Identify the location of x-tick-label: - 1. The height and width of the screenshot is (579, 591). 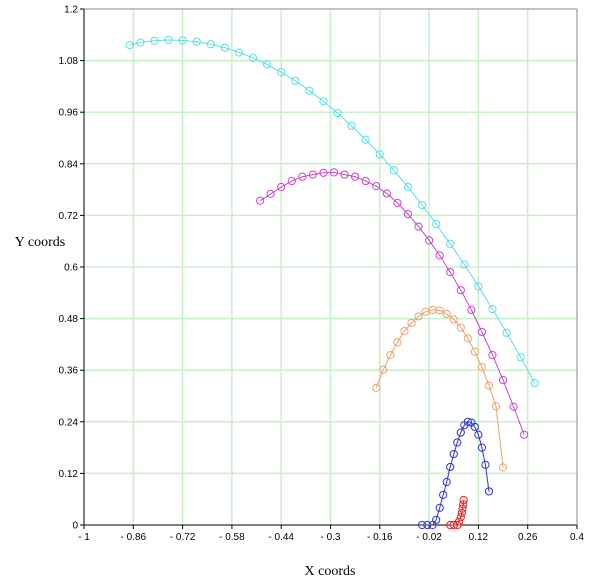
(84, 537).